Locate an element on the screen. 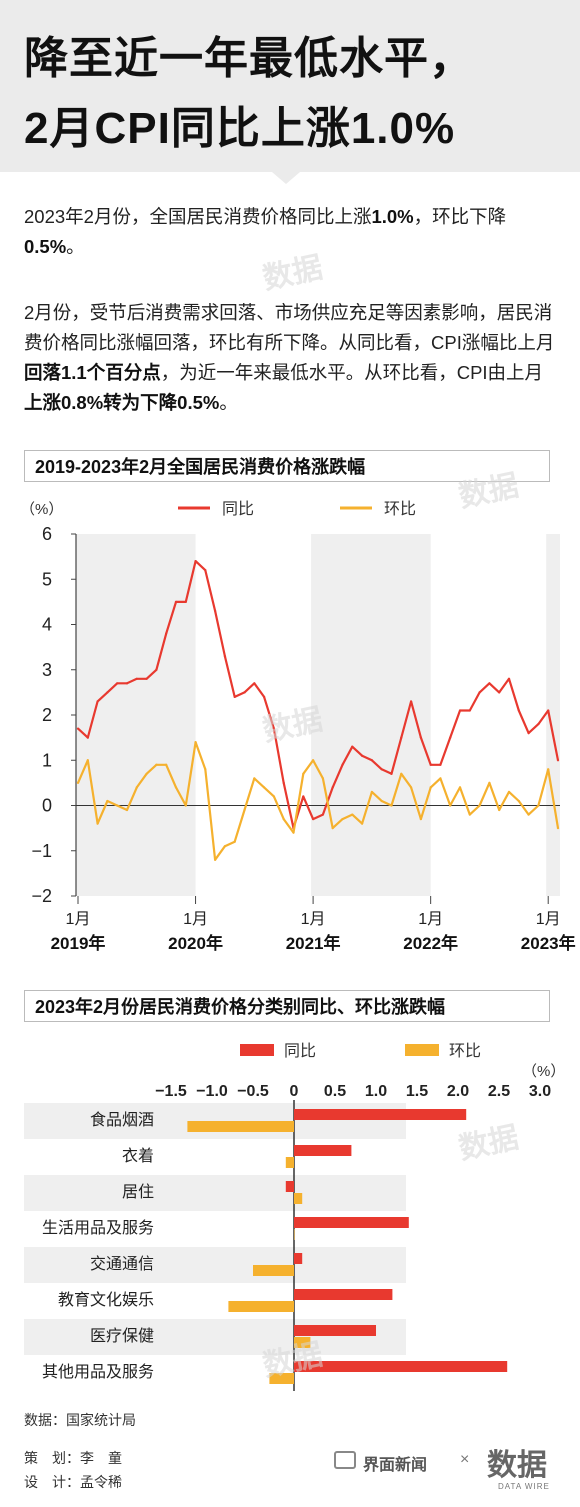  intro-text: ，为近一年来最低水平。从环比看，CPI由上月 is located at coordinates (352, 372).